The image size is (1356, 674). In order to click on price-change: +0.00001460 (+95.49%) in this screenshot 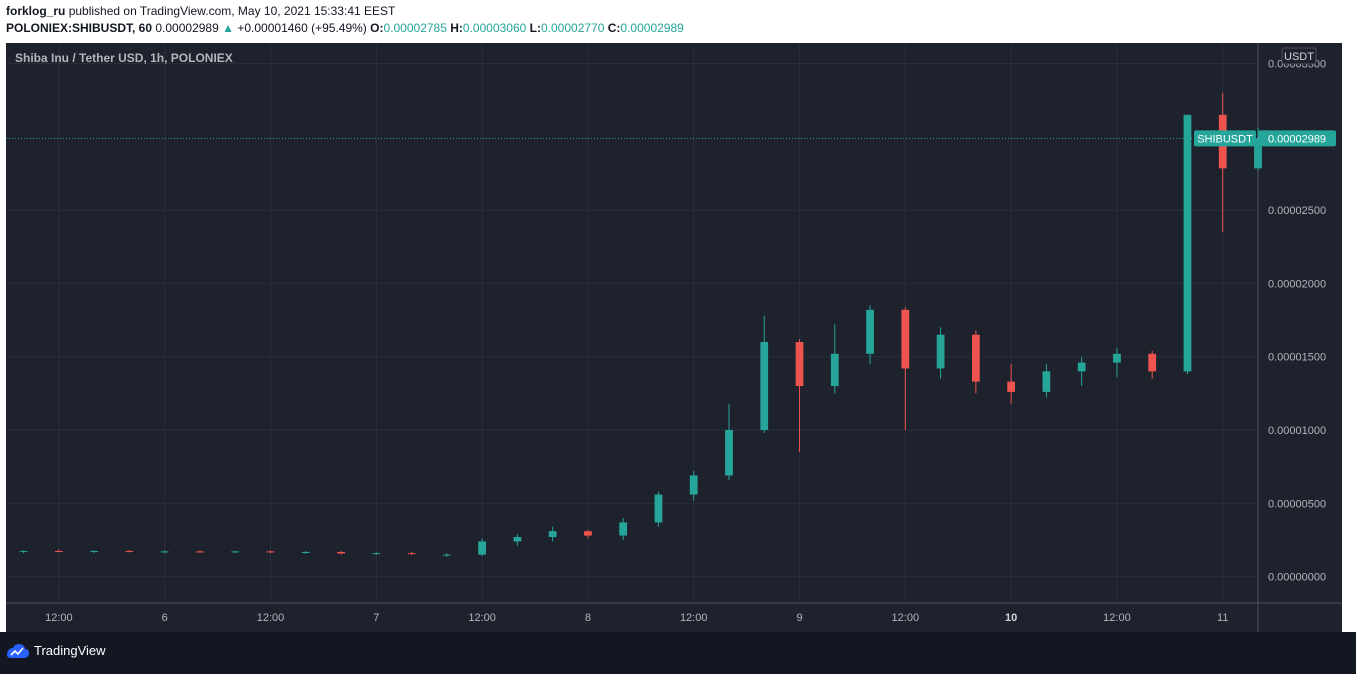, I will do `click(302, 28)`.